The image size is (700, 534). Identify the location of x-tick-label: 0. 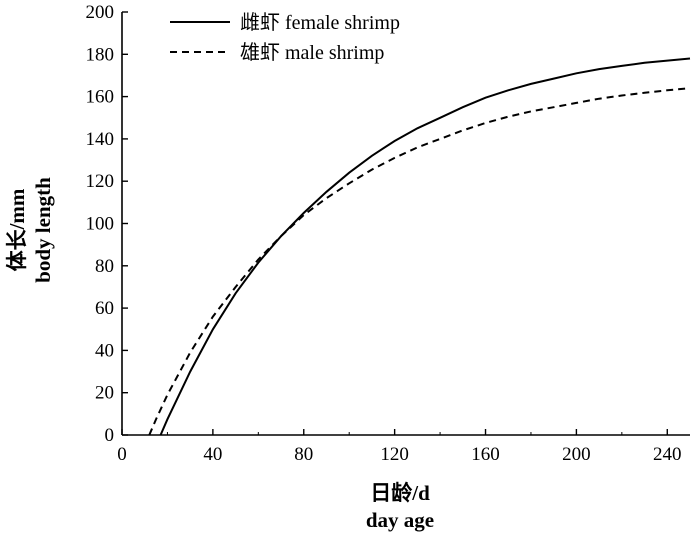
(122, 454).